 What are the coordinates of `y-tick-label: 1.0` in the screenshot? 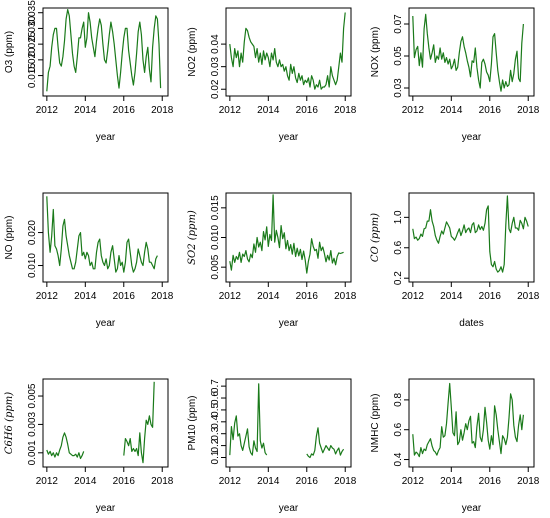 It's located at (398, 217).